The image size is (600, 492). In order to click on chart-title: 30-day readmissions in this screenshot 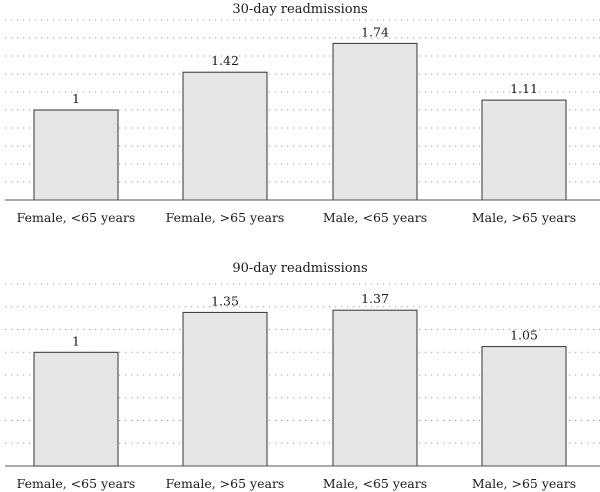, I will do `click(299, 9)`.